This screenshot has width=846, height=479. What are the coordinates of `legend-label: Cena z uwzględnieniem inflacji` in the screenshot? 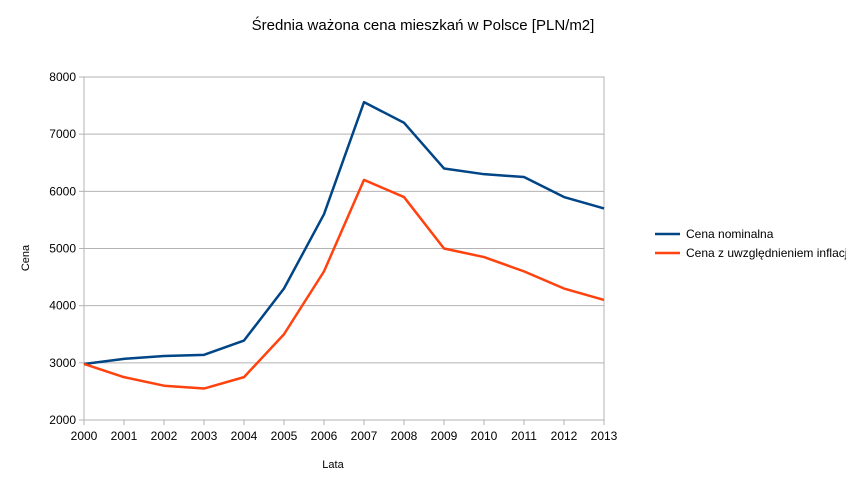 It's located at (766, 253).